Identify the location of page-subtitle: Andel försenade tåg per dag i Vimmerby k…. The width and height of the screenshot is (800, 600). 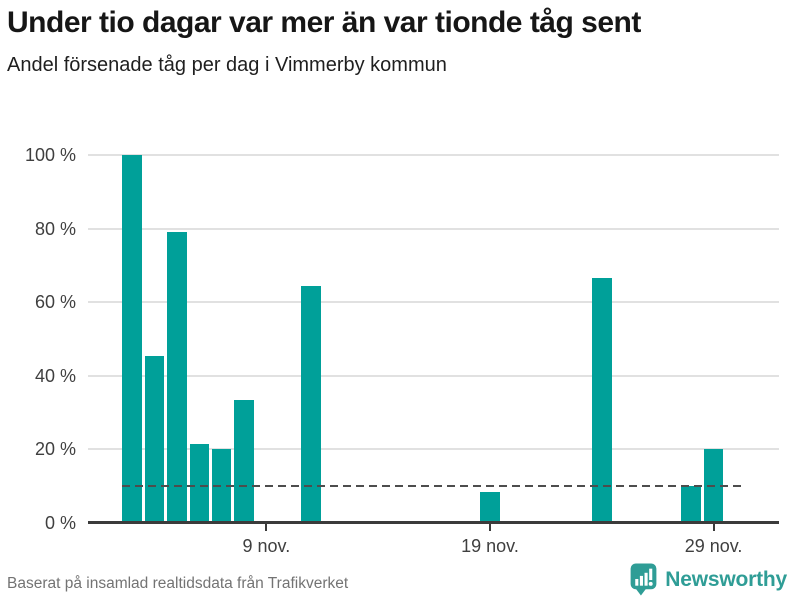
(227, 65).